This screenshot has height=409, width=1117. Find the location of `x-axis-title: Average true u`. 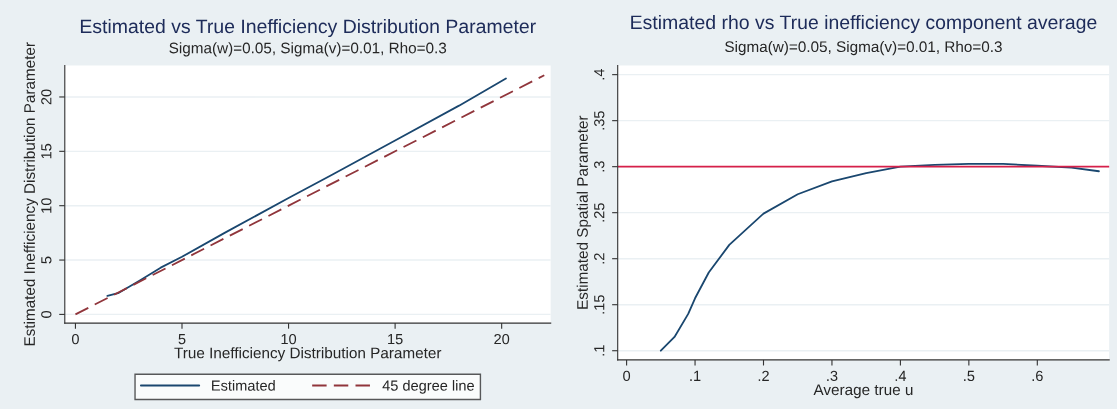

x-axis-title: Average true u is located at coordinates (863, 391).